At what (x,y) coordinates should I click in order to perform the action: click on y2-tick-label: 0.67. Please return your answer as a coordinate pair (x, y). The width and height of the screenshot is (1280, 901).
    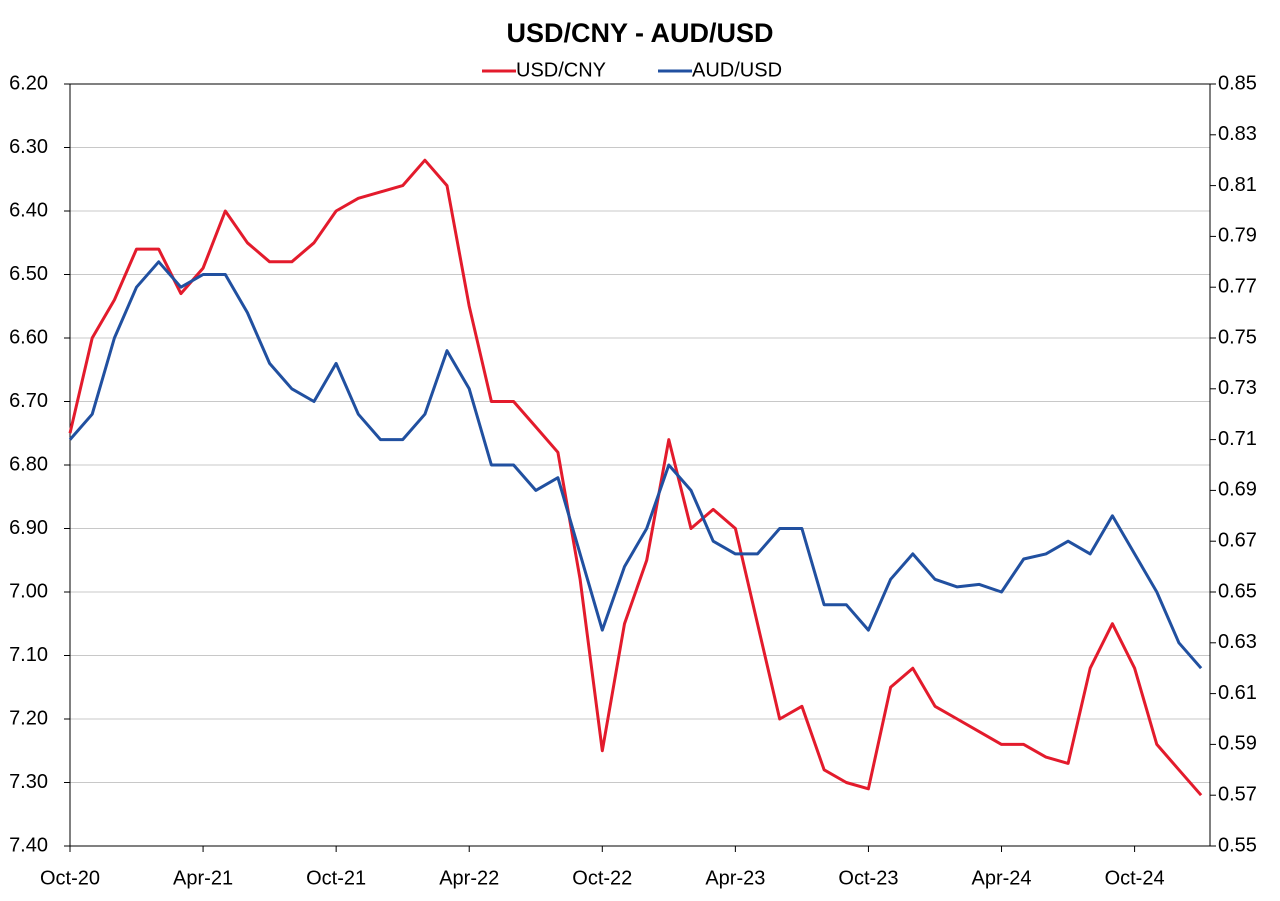
    Looking at the image, I should click on (1237, 540).